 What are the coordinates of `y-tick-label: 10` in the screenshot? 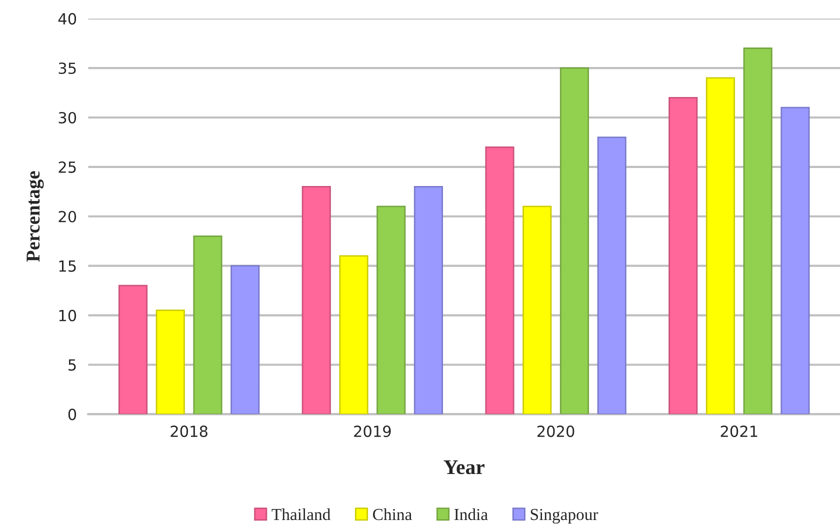 It's located at (67, 316).